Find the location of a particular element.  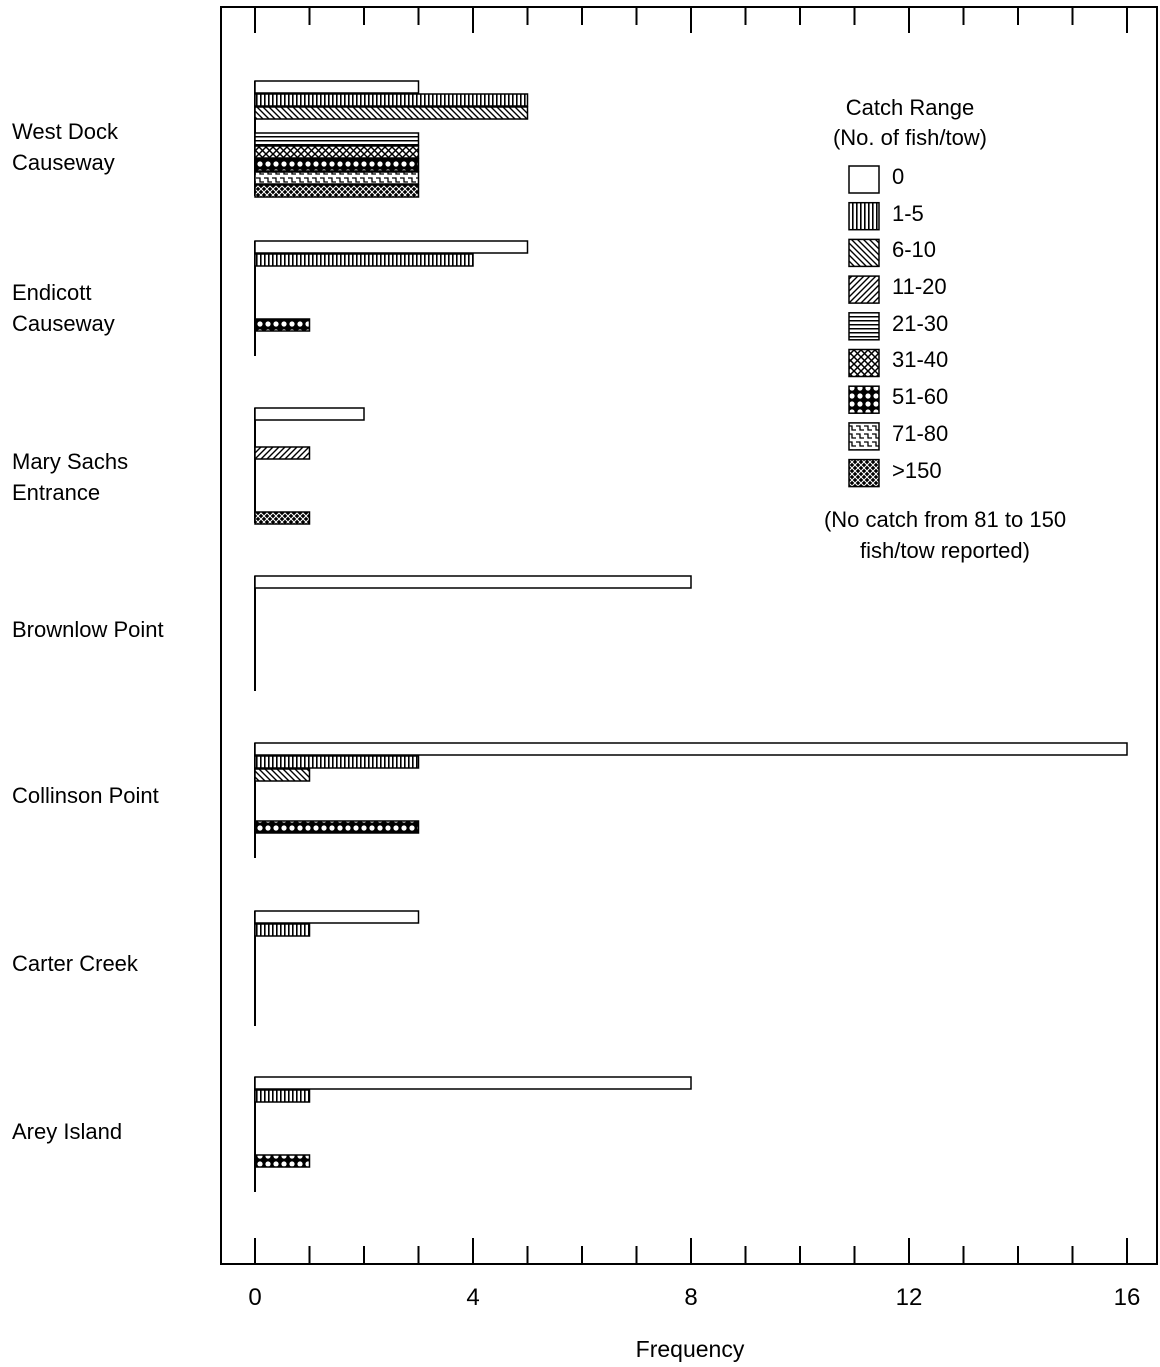

legend-entry-label: 11-20 is located at coordinates (919, 287).